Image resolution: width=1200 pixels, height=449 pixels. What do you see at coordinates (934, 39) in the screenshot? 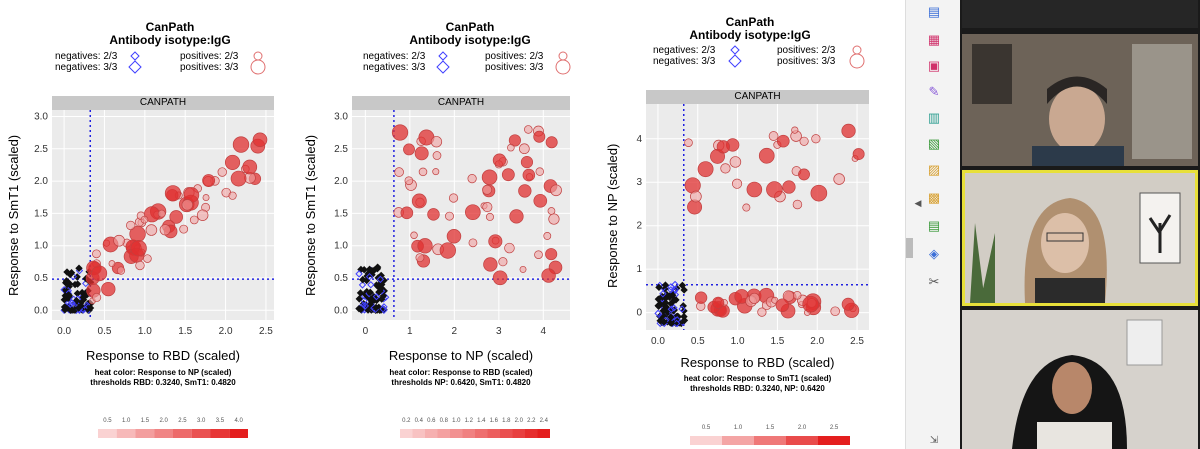
I see `organize-pages-icon: ▦` at bounding box center [934, 39].